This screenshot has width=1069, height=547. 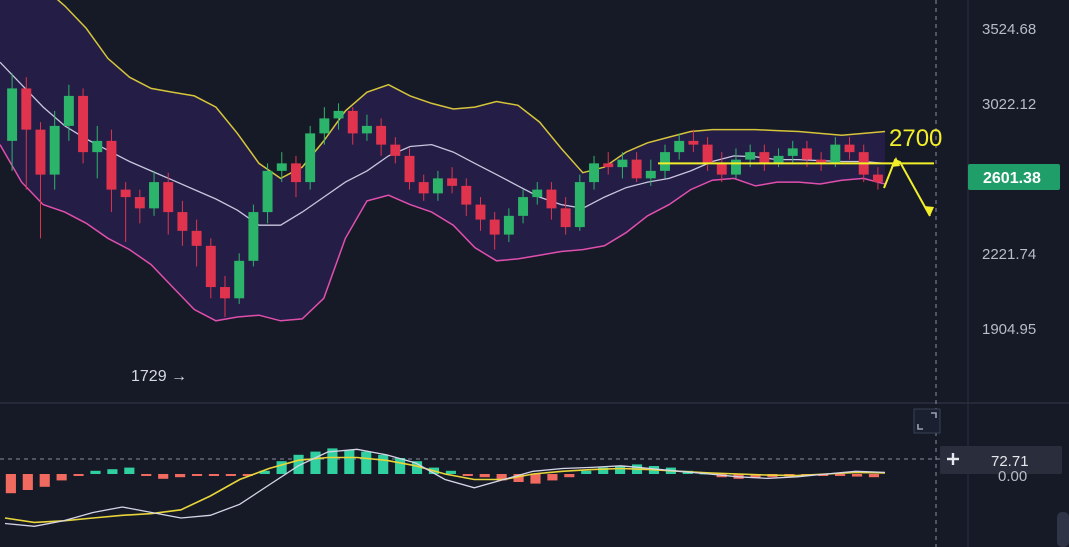 What do you see at coordinates (796, 187) in the screenshot?
I see `annotations` at bounding box center [796, 187].